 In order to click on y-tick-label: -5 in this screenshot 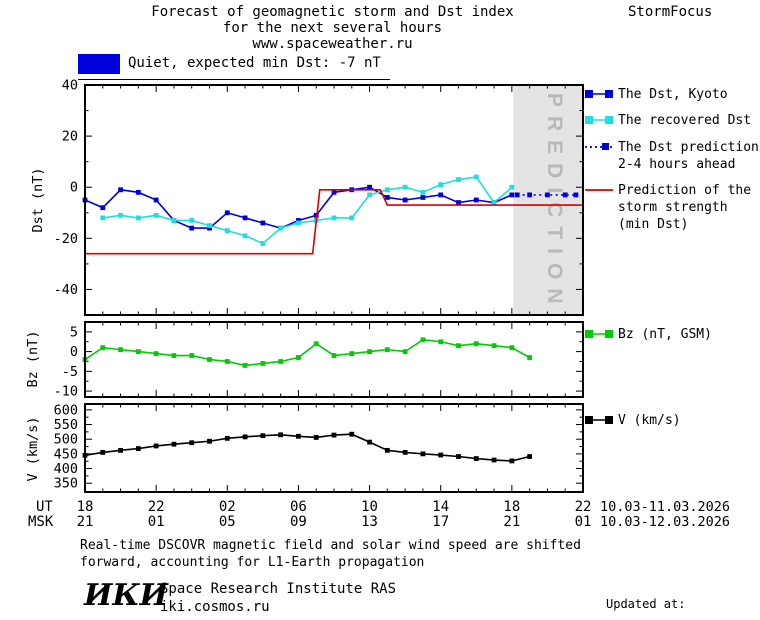, I will do `click(70, 372)`.